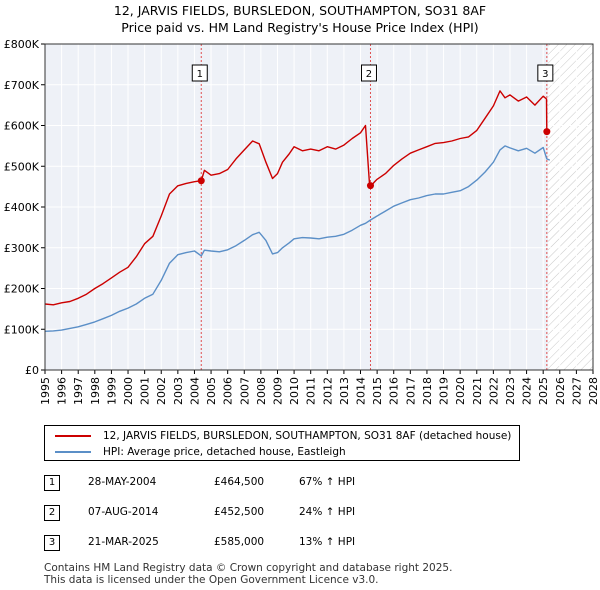 This screenshot has width=600, height=590. What do you see at coordinates (123, 512) in the screenshot?
I see `row-date: 07-AUG-2014` at bounding box center [123, 512].